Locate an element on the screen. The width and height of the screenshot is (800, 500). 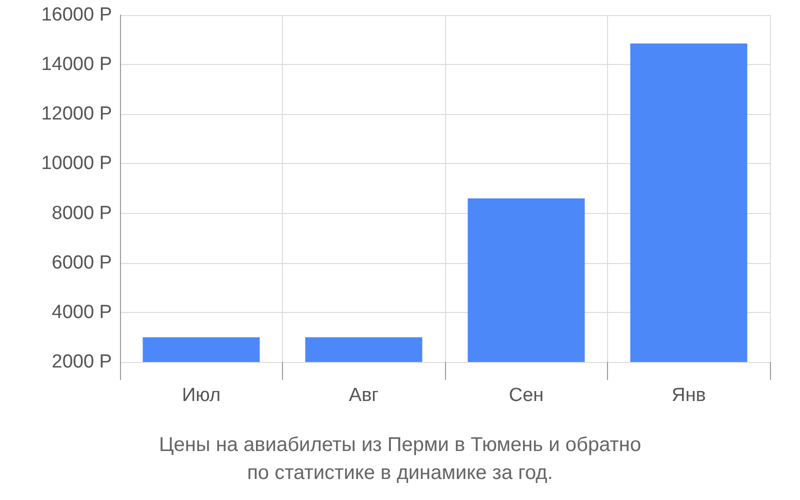
x-tick-label: Авг is located at coordinates (363, 395).